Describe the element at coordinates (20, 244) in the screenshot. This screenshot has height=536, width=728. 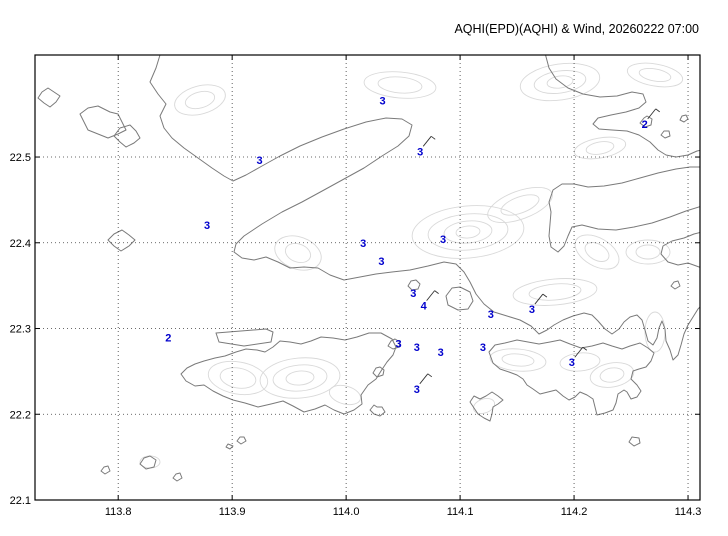
I see `y-tick-label: 22.4` at that location.